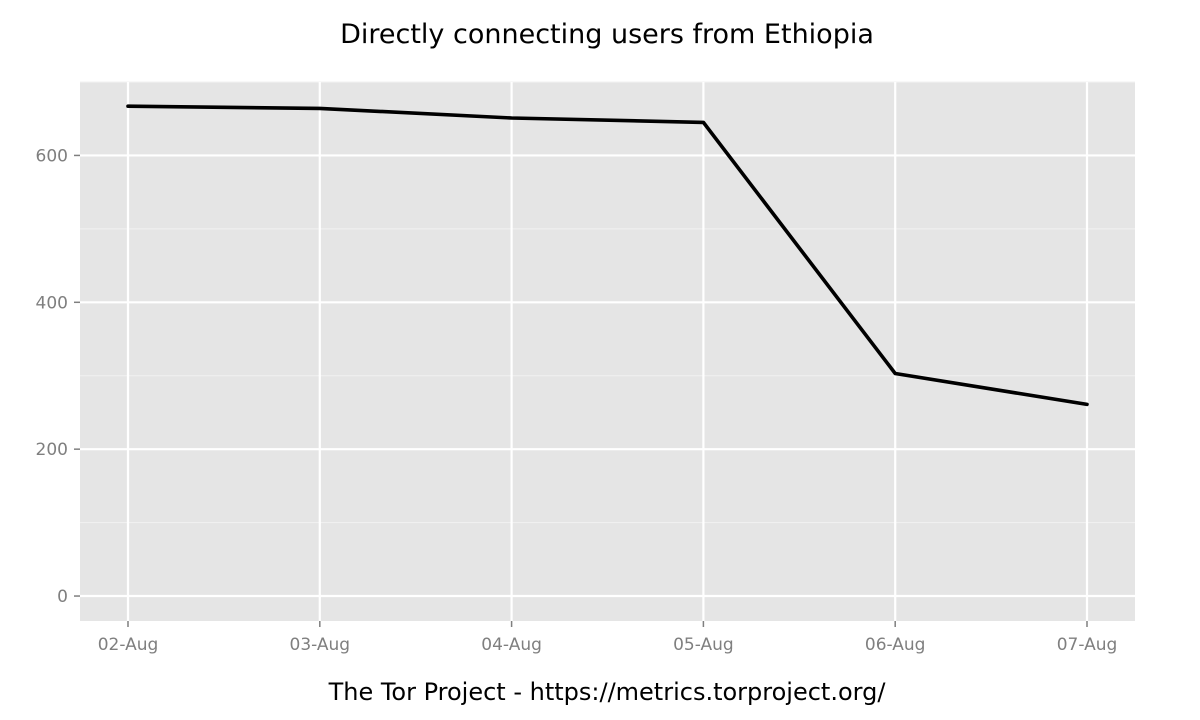  What do you see at coordinates (62, 597) in the screenshot?
I see `y-tick-label: 0` at bounding box center [62, 597].